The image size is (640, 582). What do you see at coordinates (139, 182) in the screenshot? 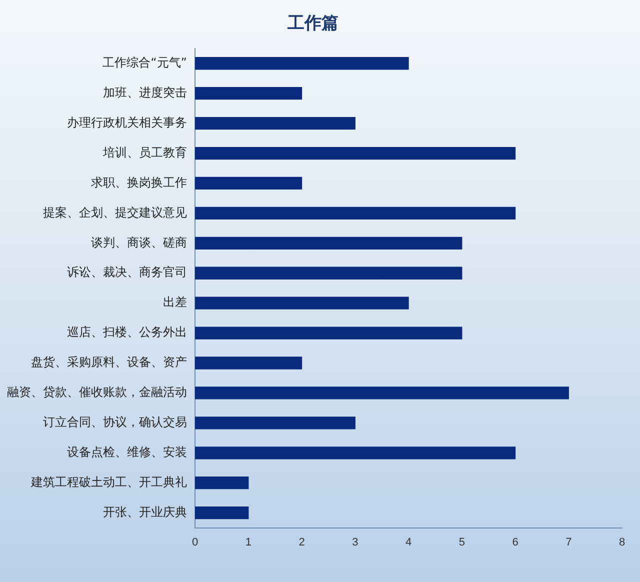
I see `y-tick-label: 求职、换岗换工作` at bounding box center [139, 182].